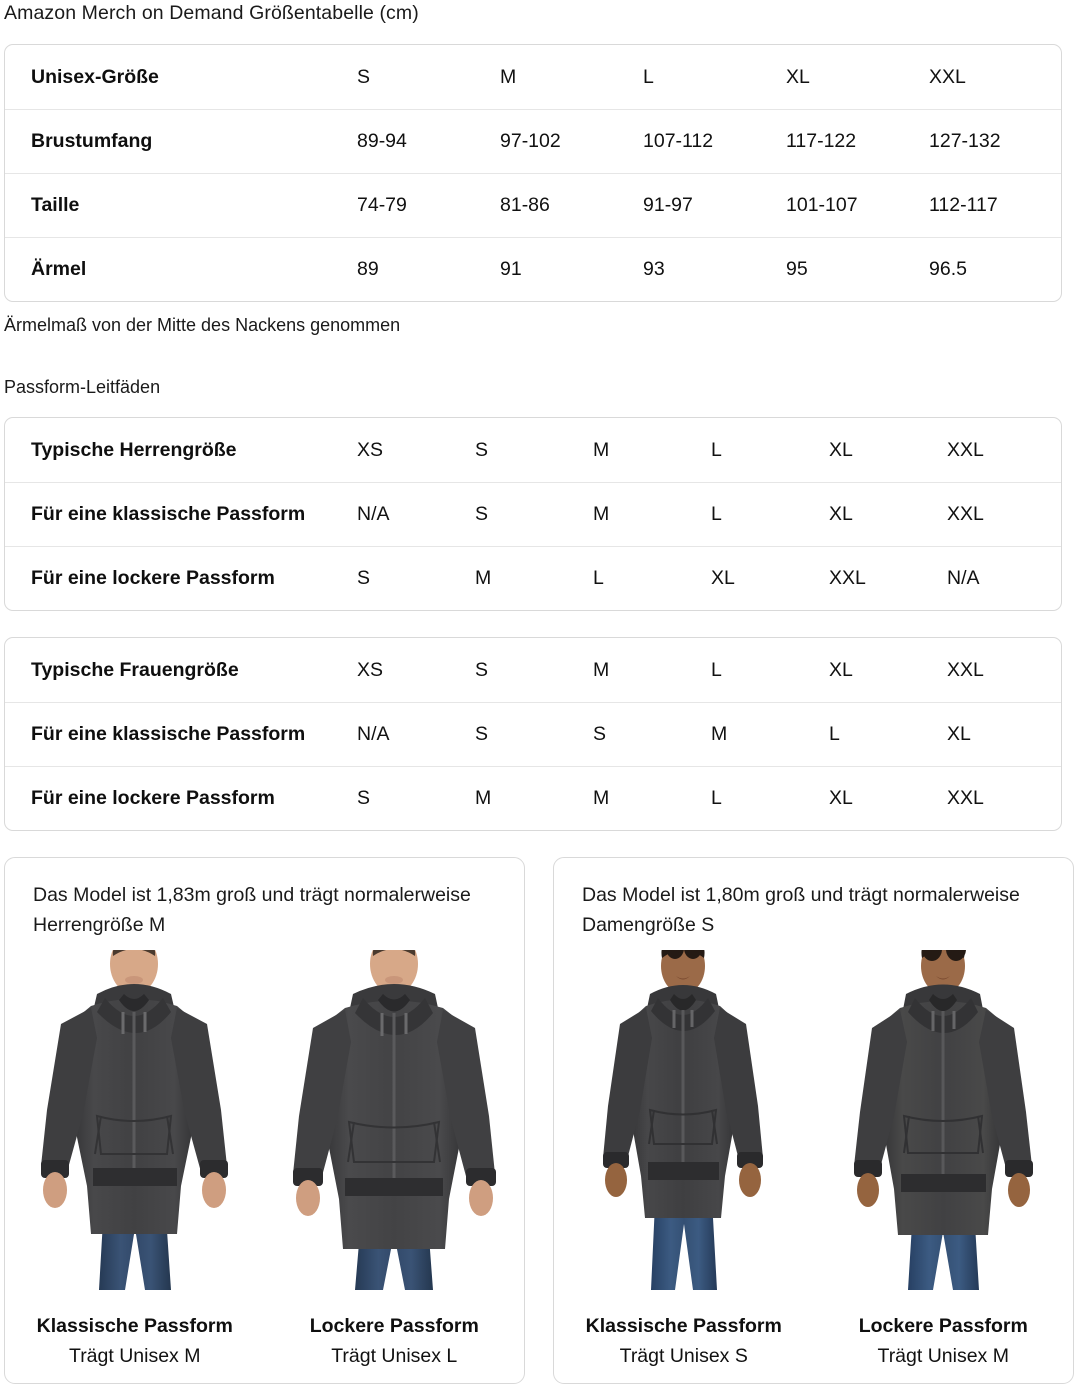  What do you see at coordinates (525, 205) in the screenshot?
I see `cell-waist-m: 81-86` at bounding box center [525, 205].